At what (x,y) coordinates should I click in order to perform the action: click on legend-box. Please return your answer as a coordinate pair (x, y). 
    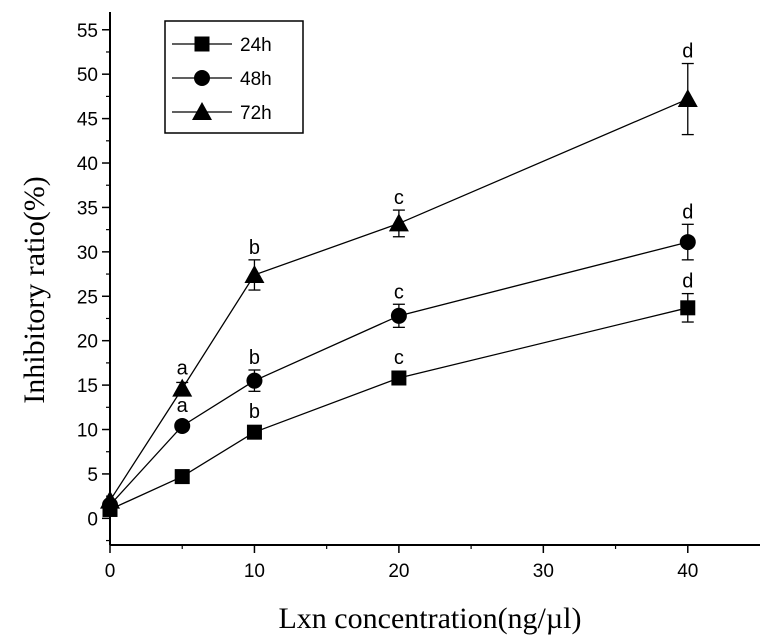
    Looking at the image, I should click on (234, 77).